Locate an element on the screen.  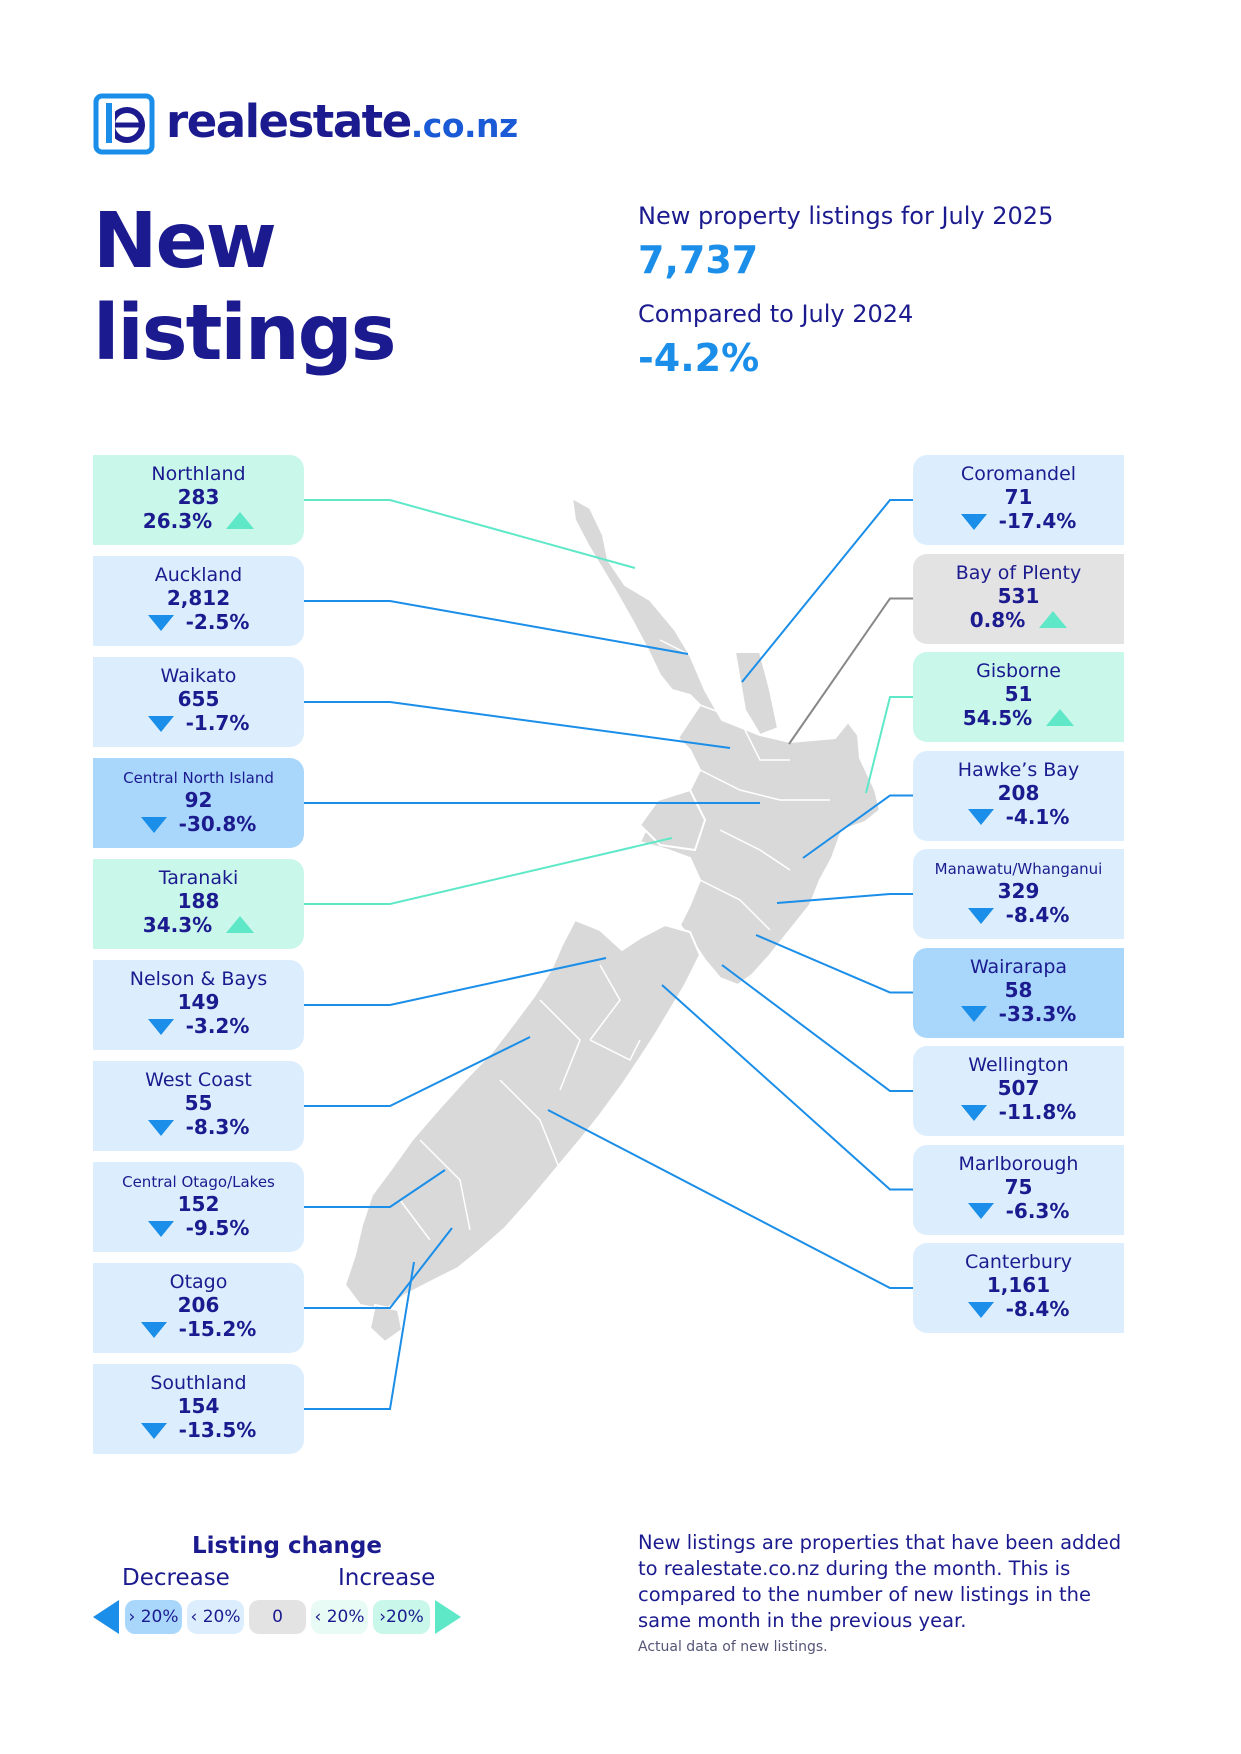
region-card-central-north-island: Central North Island 92 -30.8% is located at coordinates (198, 803).